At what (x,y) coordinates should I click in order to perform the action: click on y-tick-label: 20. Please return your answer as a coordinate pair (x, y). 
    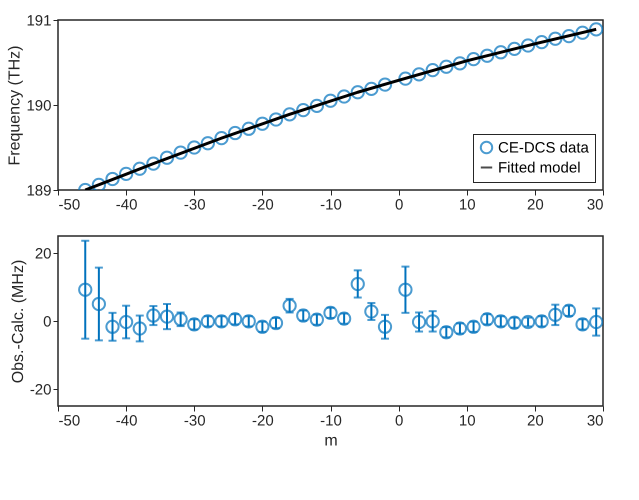
    Looking at the image, I should click on (43, 254).